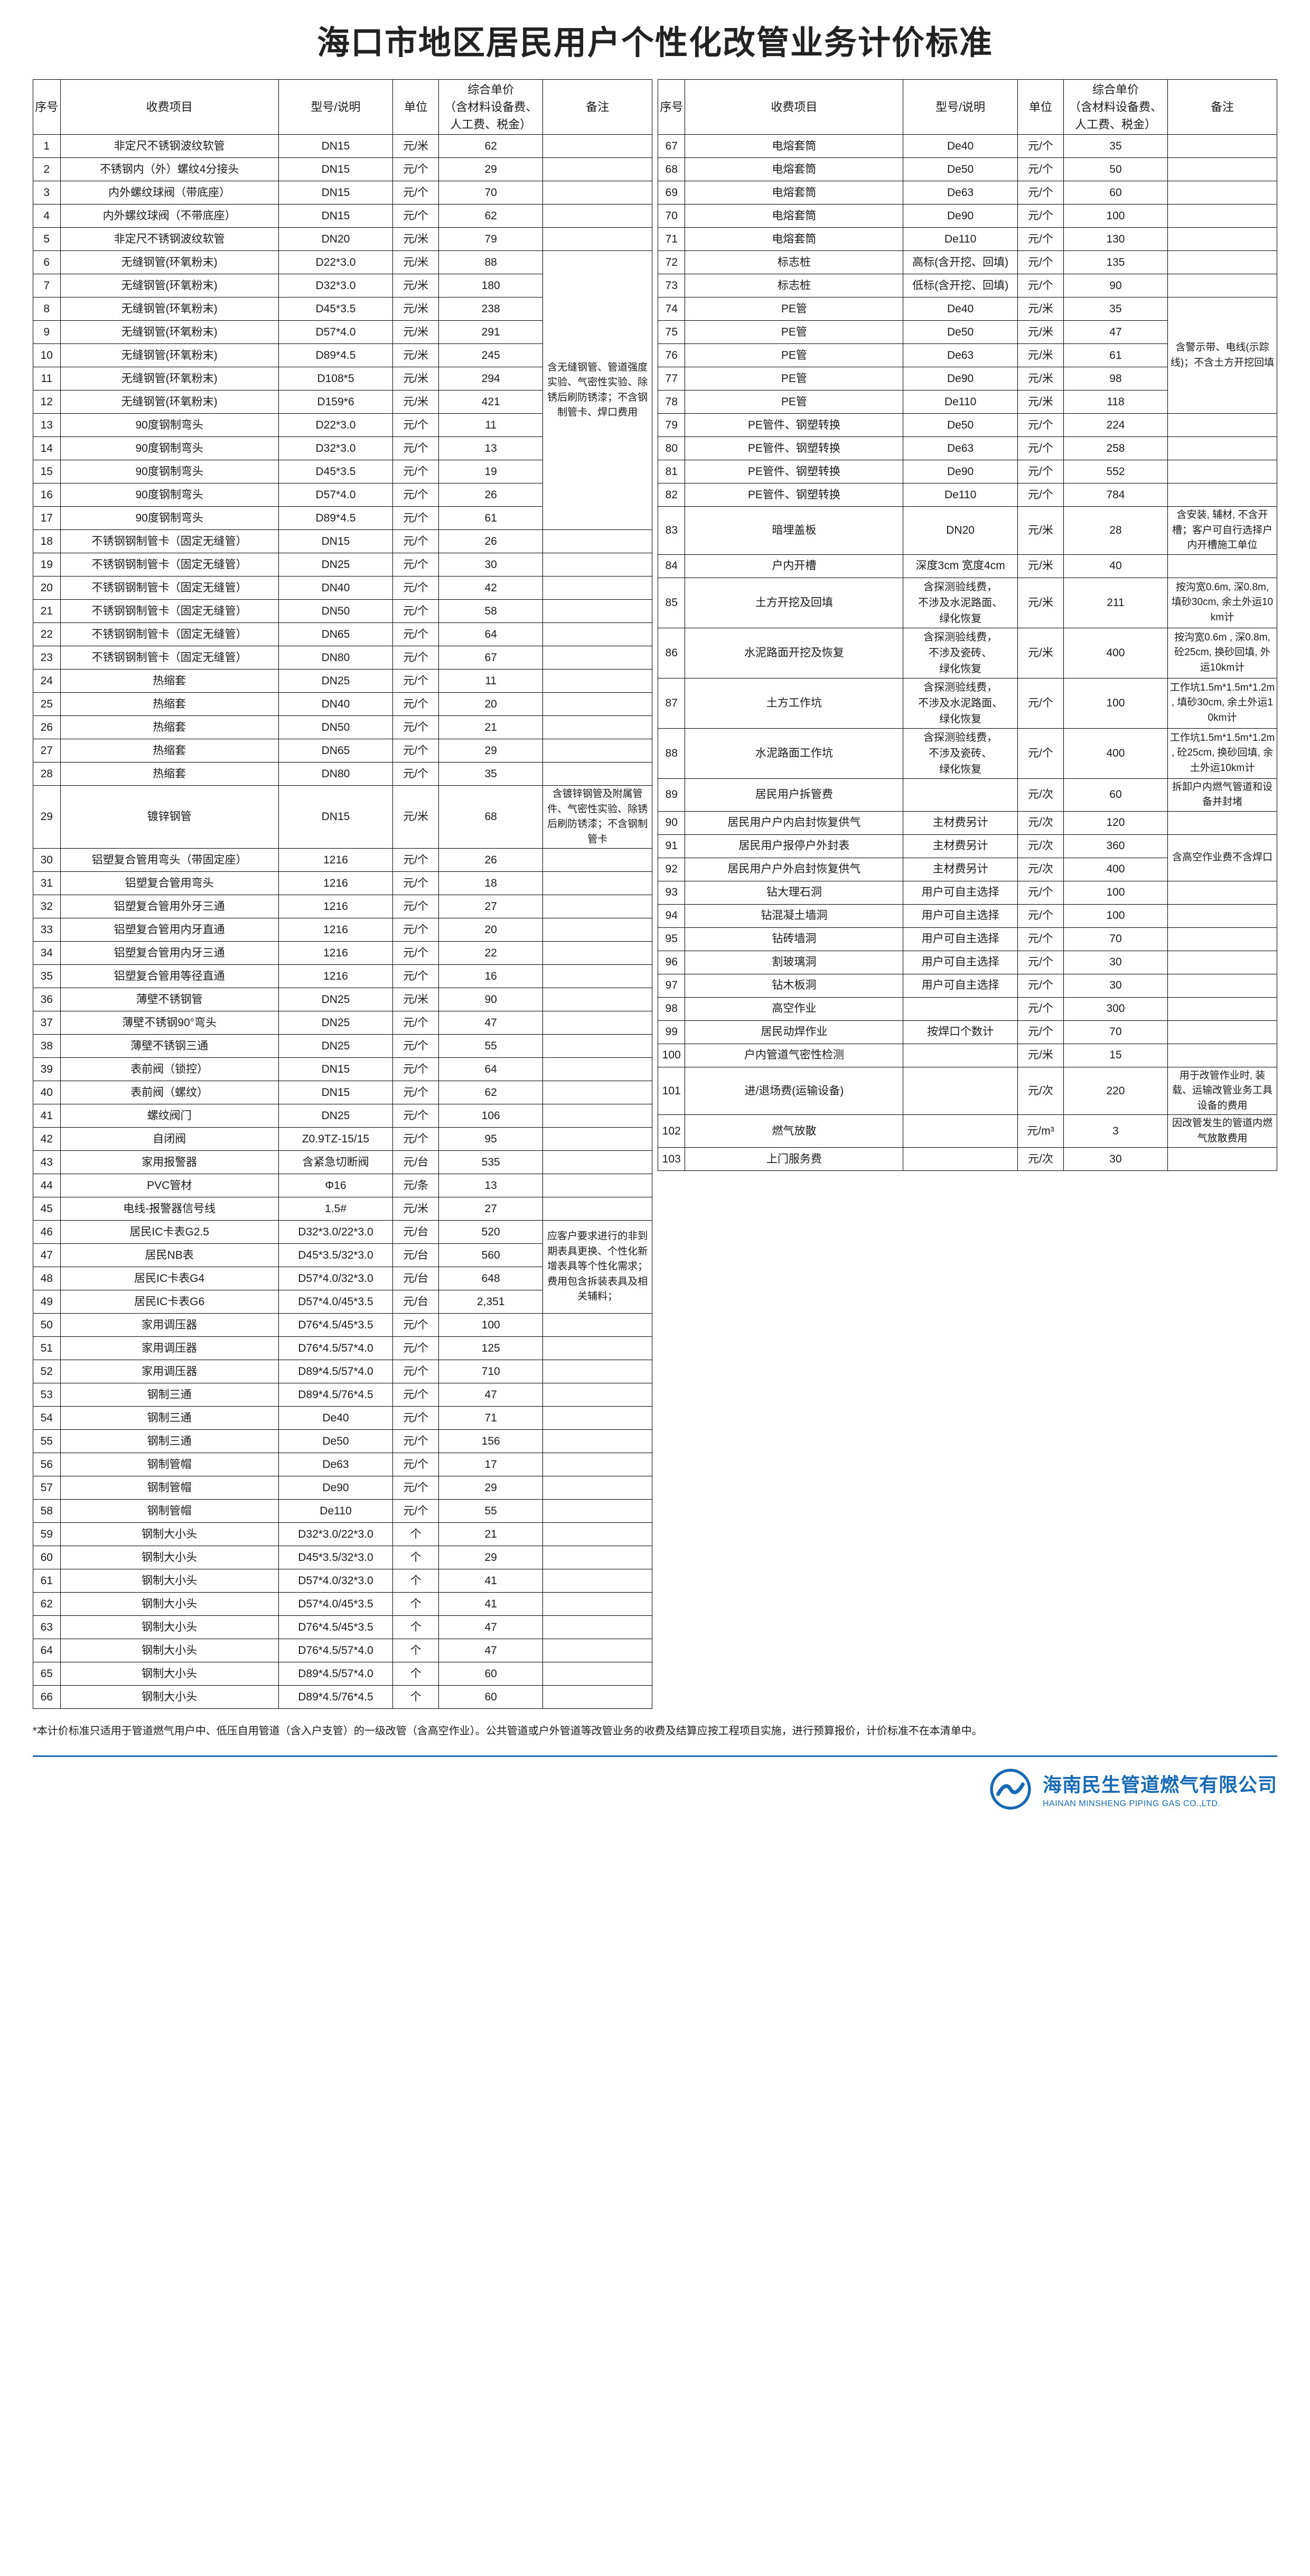 This screenshot has height=2576, width=1310. What do you see at coordinates (47, 448) in the screenshot?
I see `cell-no: 14` at bounding box center [47, 448].